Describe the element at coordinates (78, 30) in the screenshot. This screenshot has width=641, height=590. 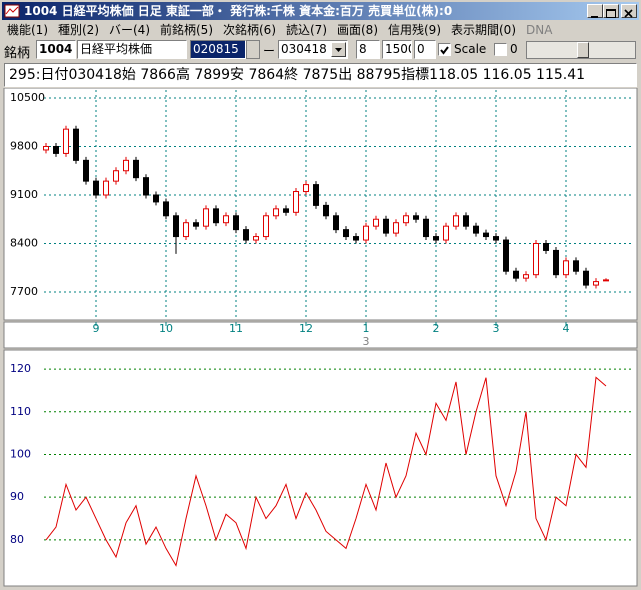
I see `menu-item: 種別(2)` at that location.